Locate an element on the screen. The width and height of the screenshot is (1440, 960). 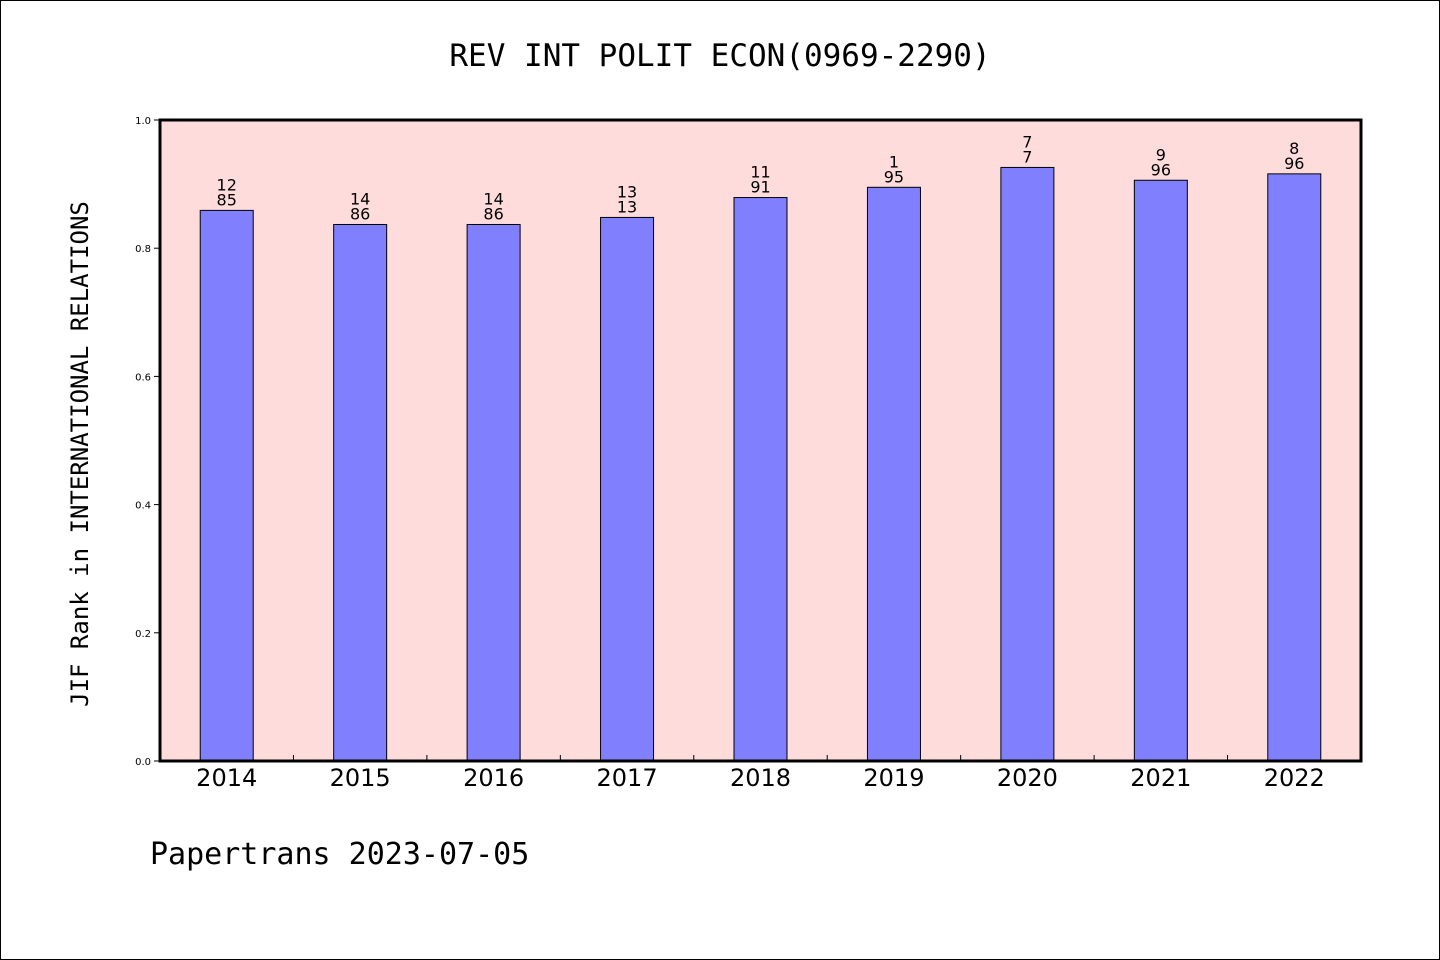
data-label-rank: 9 is located at coordinates (1161, 154).